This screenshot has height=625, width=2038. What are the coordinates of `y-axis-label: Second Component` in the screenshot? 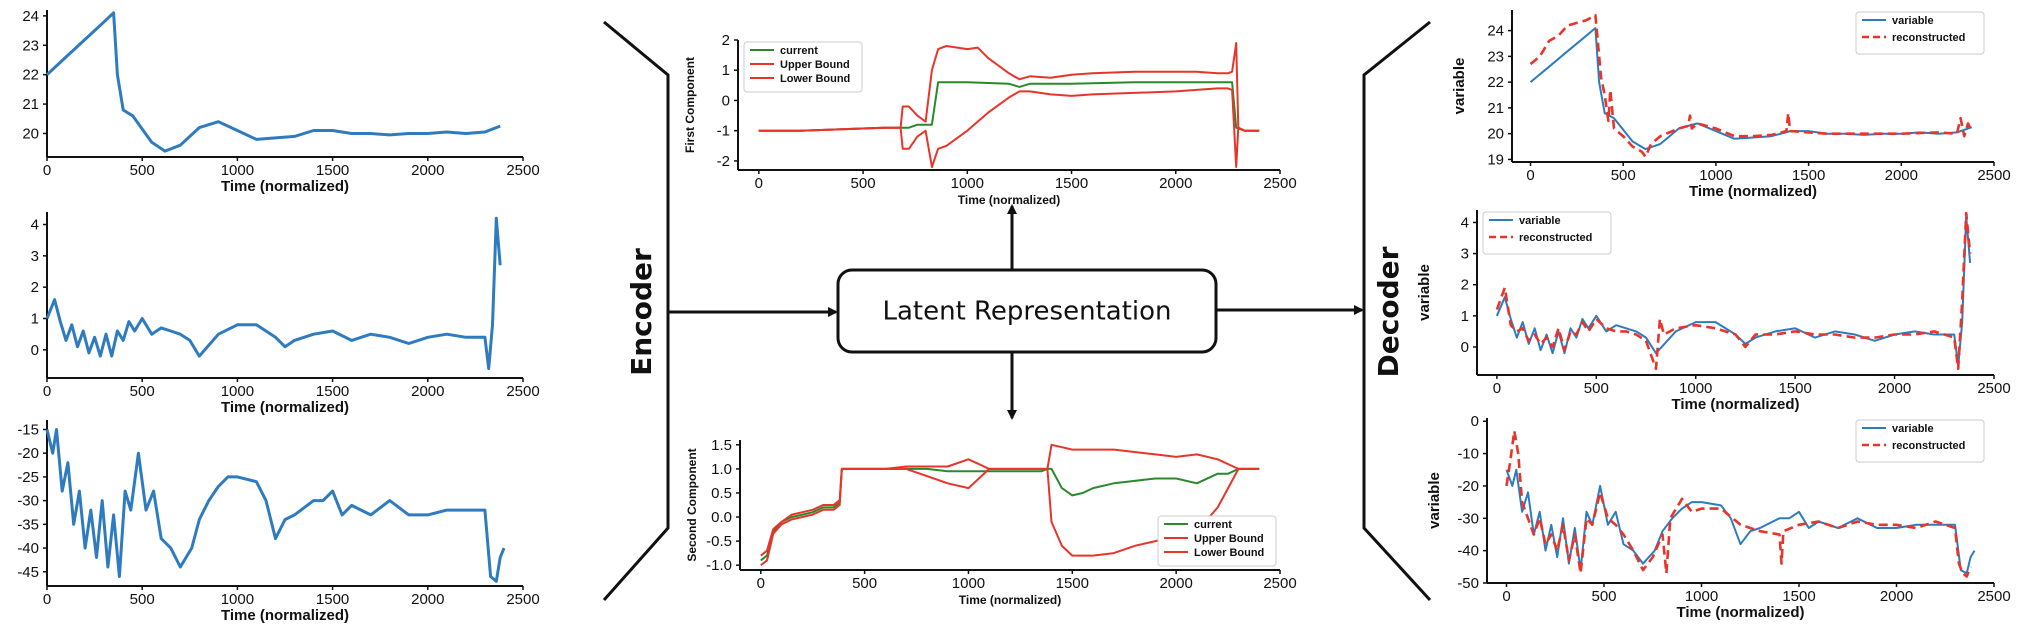 It's located at (692, 504).